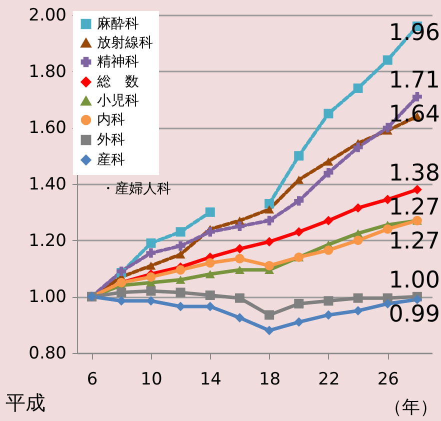 This screenshot has height=421, width=441. What do you see at coordinates (151, 380) in the screenshot?
I see `x-tick-label: 10` at bounding box center [151, 380].